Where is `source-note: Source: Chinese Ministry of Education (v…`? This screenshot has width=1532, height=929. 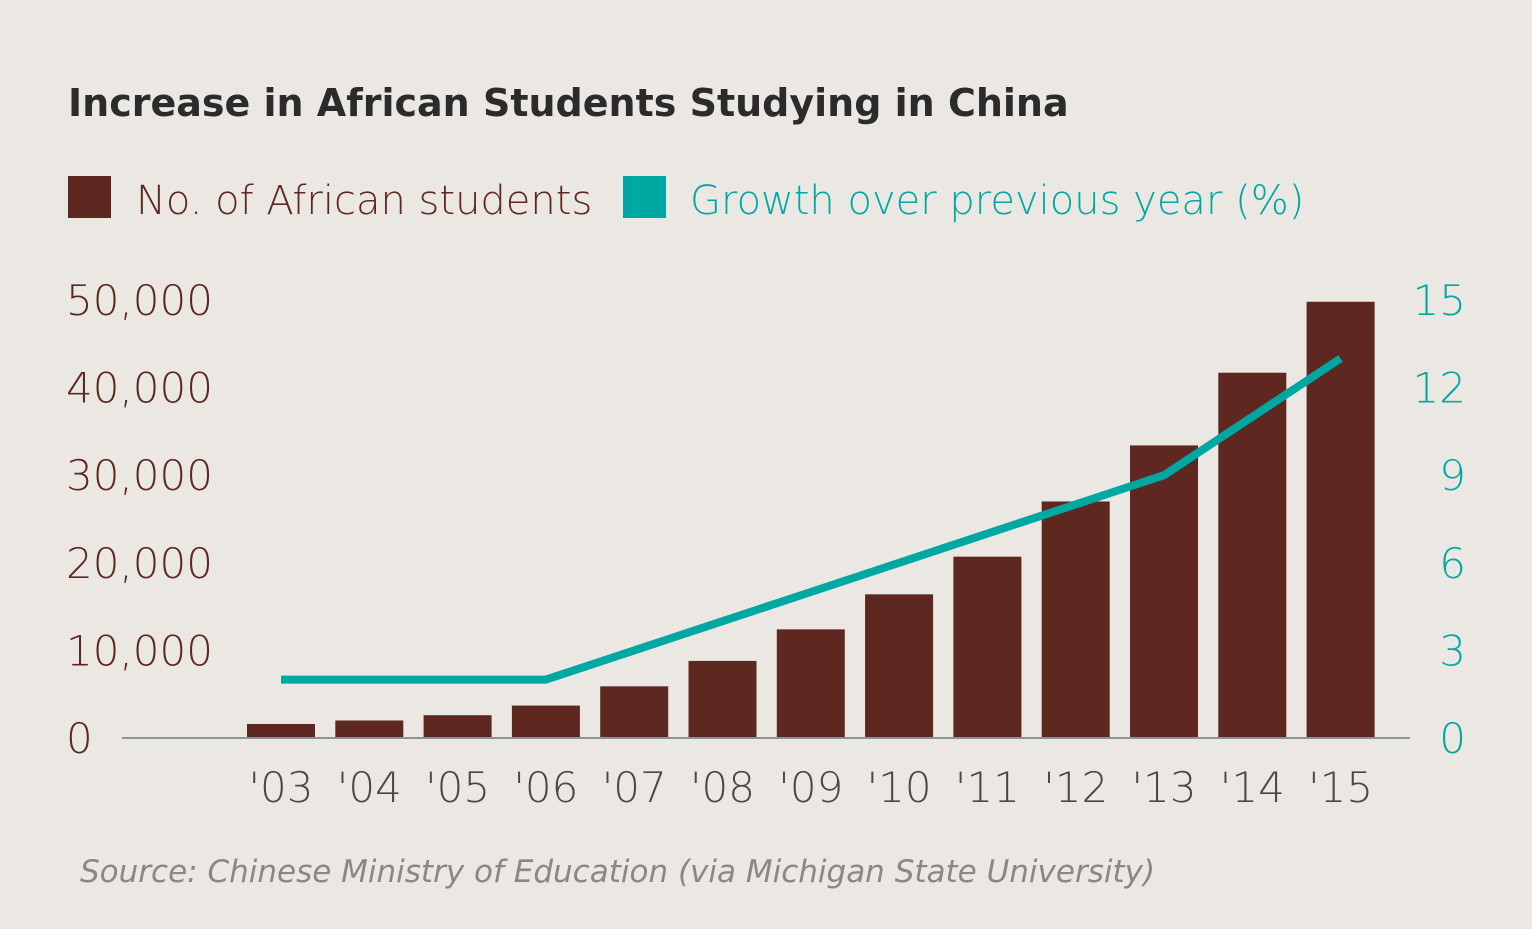 source-note: Source: Chinese Ministry of Education (v… is located at coordinates (617, 872).